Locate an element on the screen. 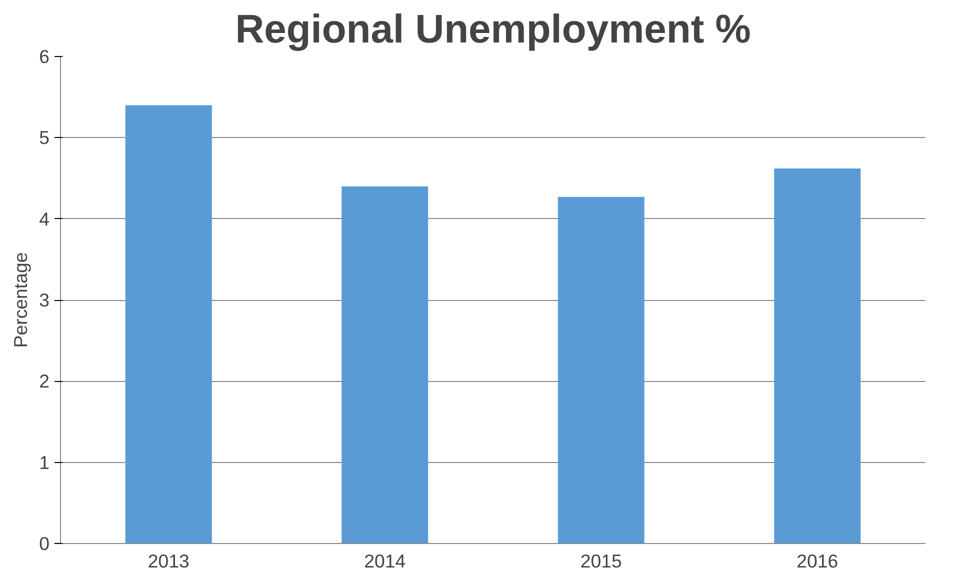 This screenshot has width=958, height=579. y-tick-label: 4 is located at coordinates (44, 219).